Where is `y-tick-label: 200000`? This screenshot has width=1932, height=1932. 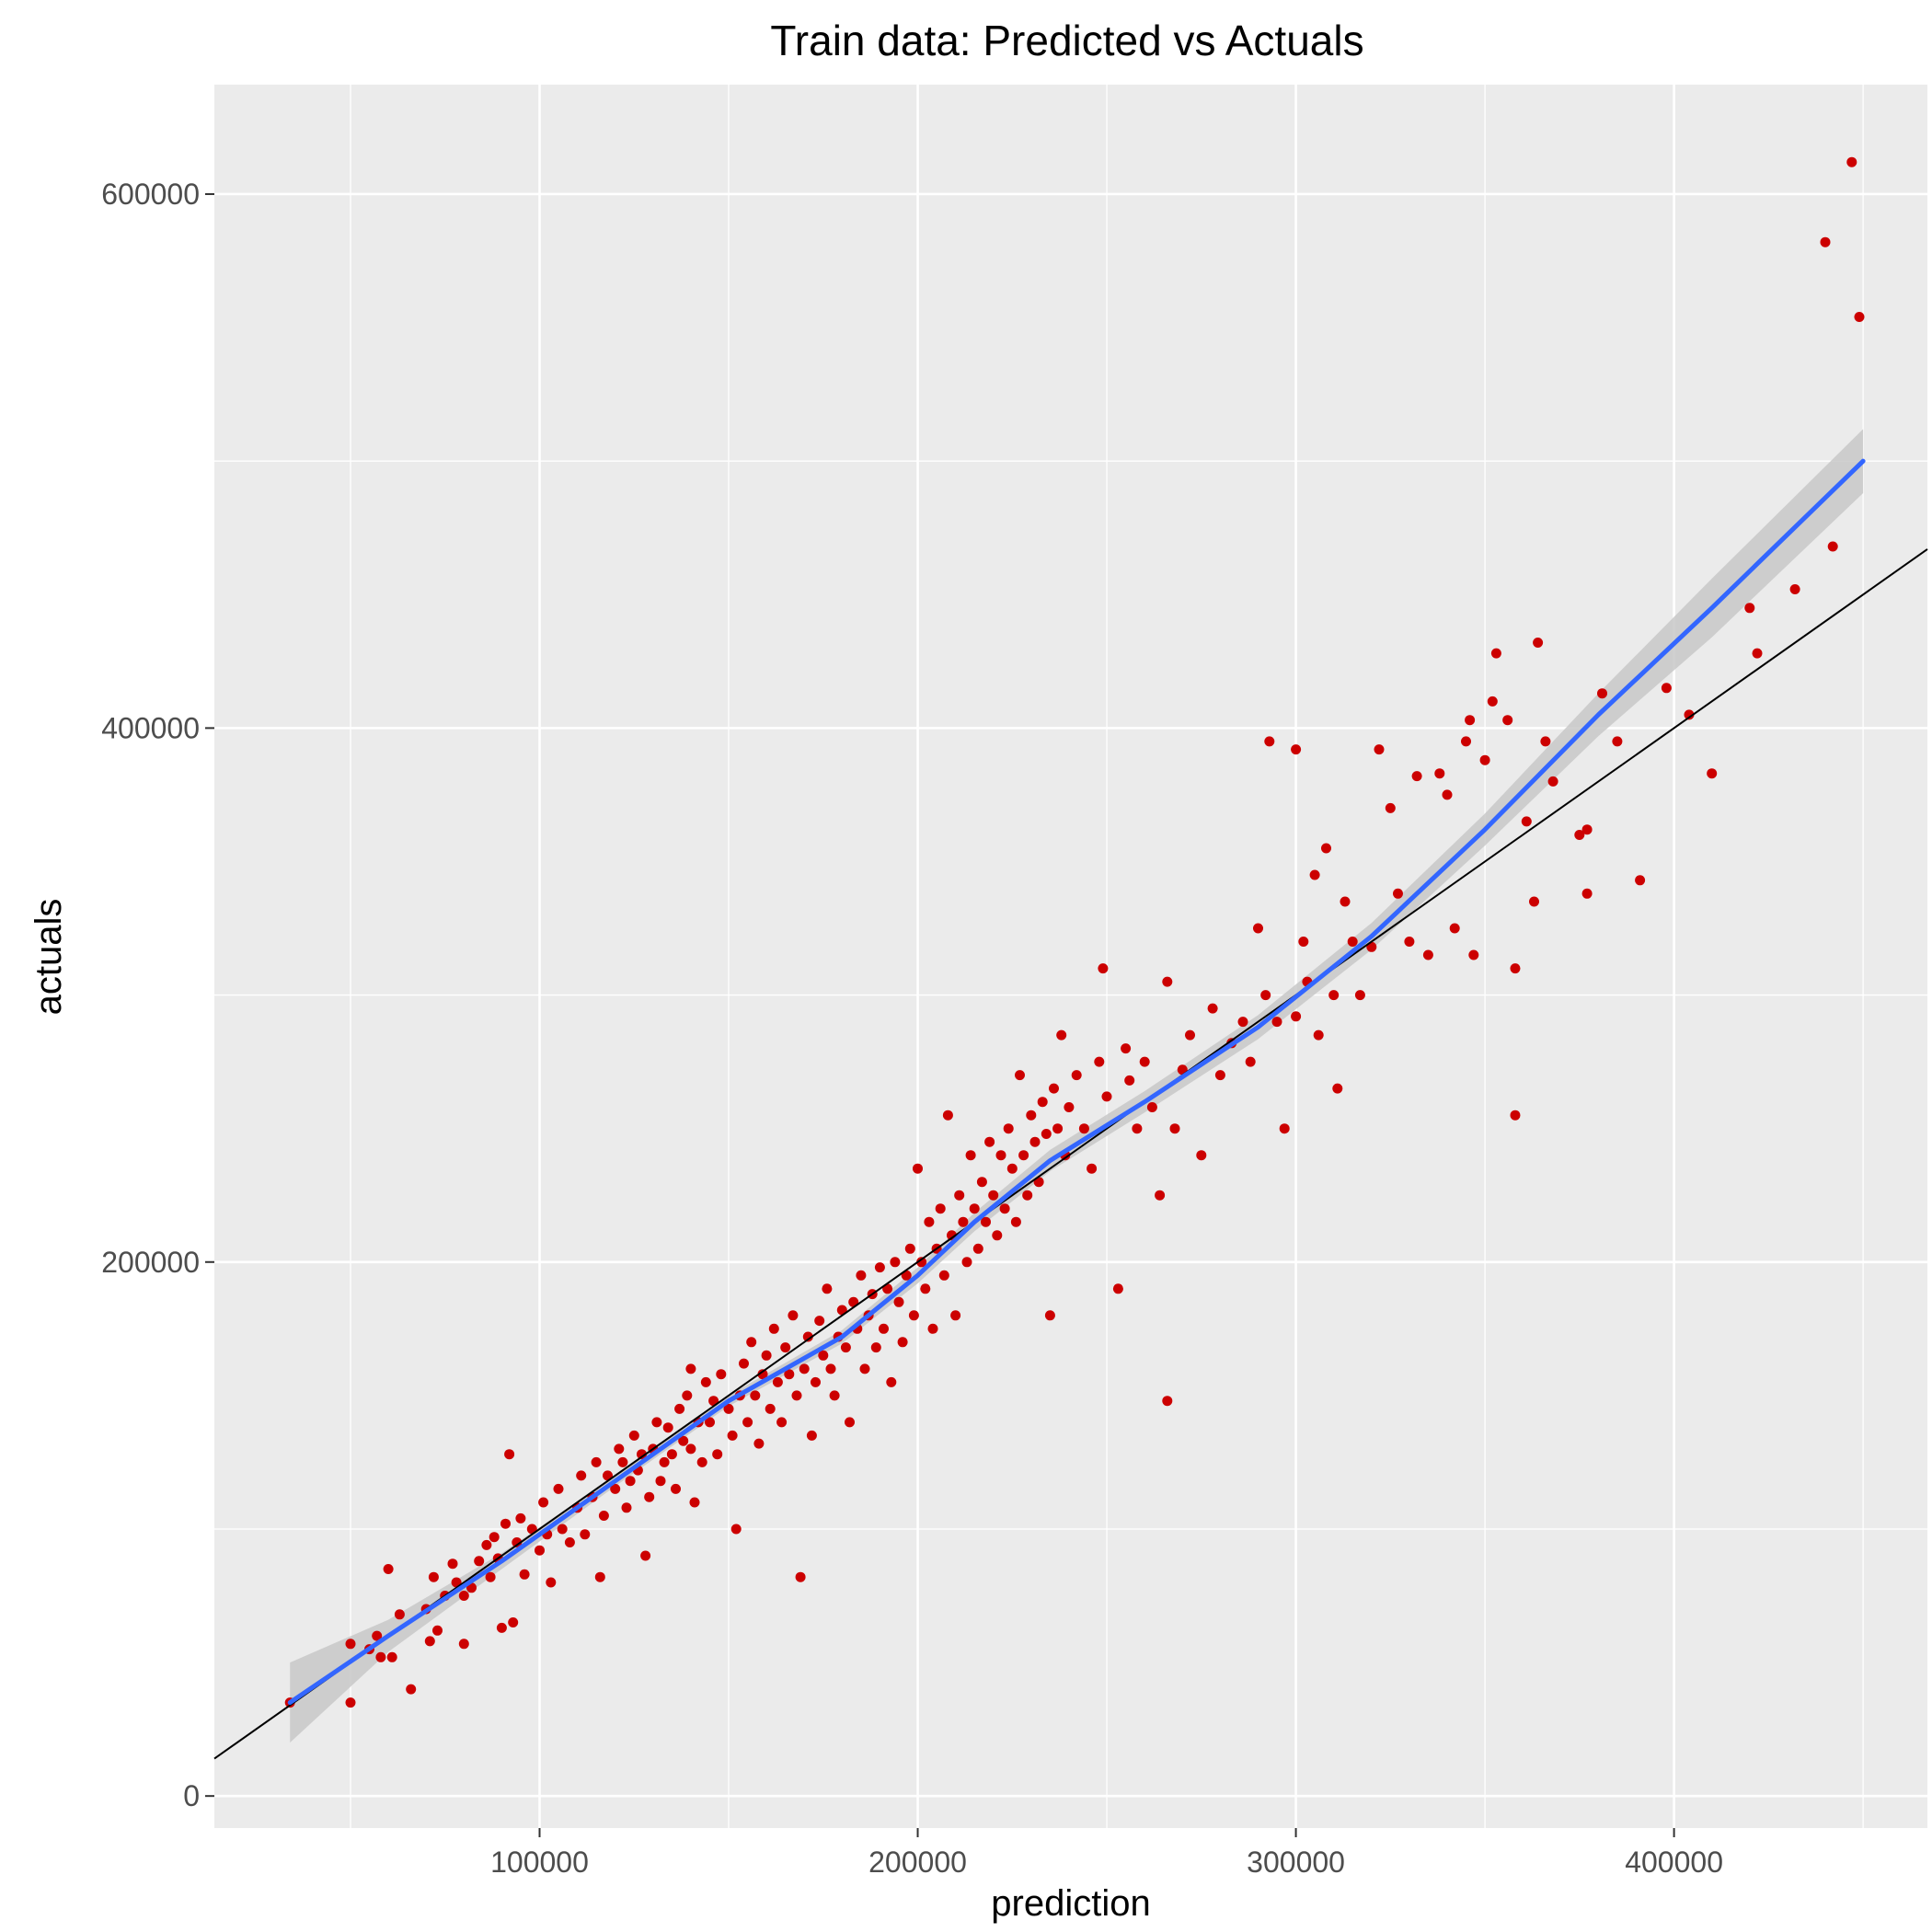
y-tick-label: 200000 is located at coordinates (150, 1262).